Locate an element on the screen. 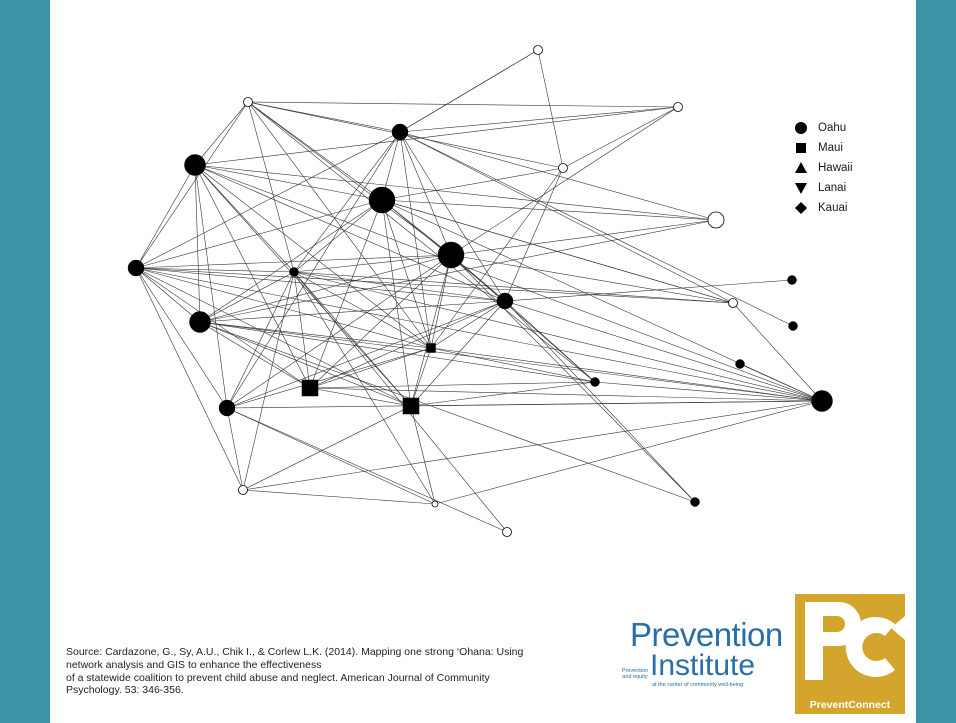 The image size is (956, 723). legend-item-oahu: Oahu is located at coordinates (820, 128).